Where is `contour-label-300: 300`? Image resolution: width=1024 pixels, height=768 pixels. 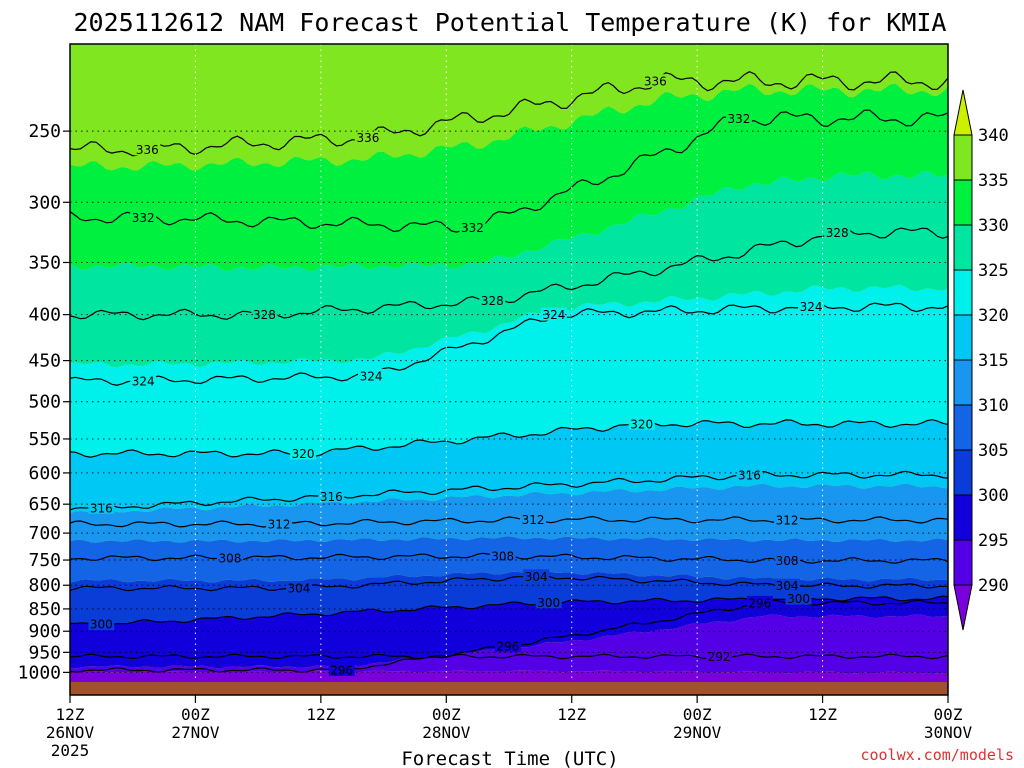 contour-label-300: 300 is located at coordinates (101, 625).